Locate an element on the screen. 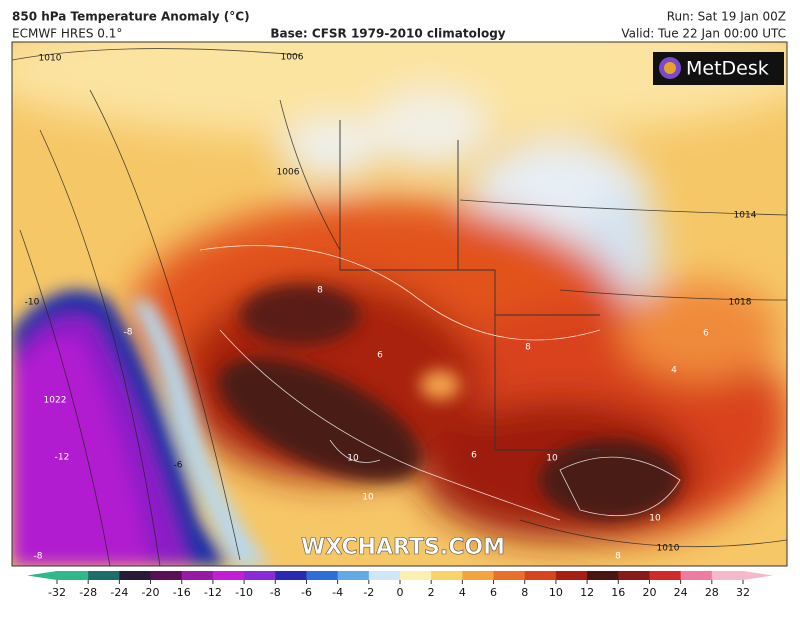 Image resolution: width=800 pixels, height=617 pixels. run: Run: Sat 19 Jan 00Z is located at coordinates (726, 17).